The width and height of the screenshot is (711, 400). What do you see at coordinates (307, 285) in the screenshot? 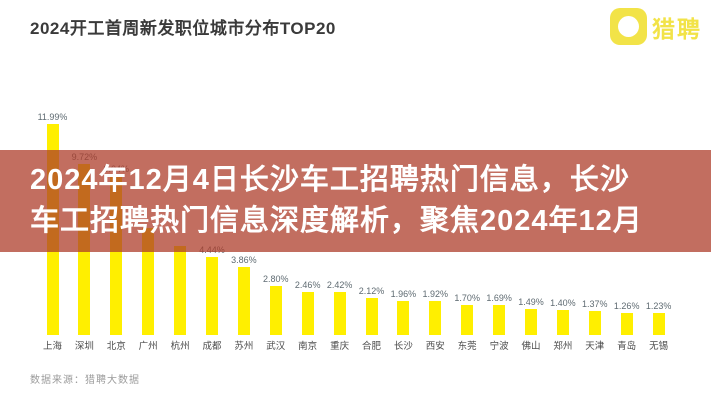
I see `bar-value-label: 2.46%` at bounding box center [307, 285].